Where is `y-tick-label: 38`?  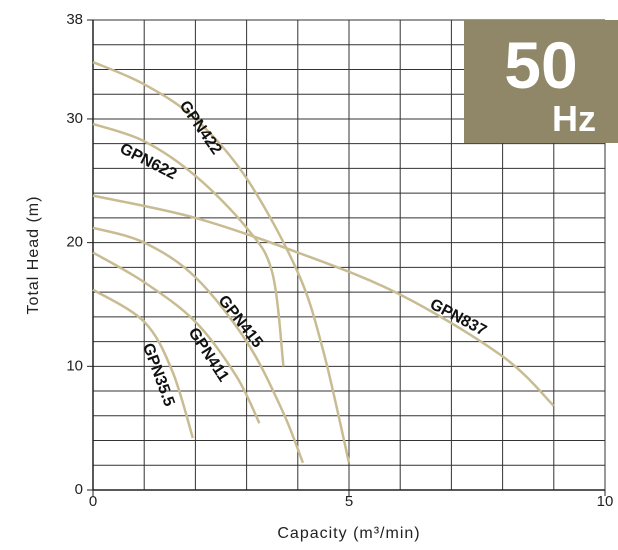
y-tick-label: 38 is located at coordinates (74, 19).